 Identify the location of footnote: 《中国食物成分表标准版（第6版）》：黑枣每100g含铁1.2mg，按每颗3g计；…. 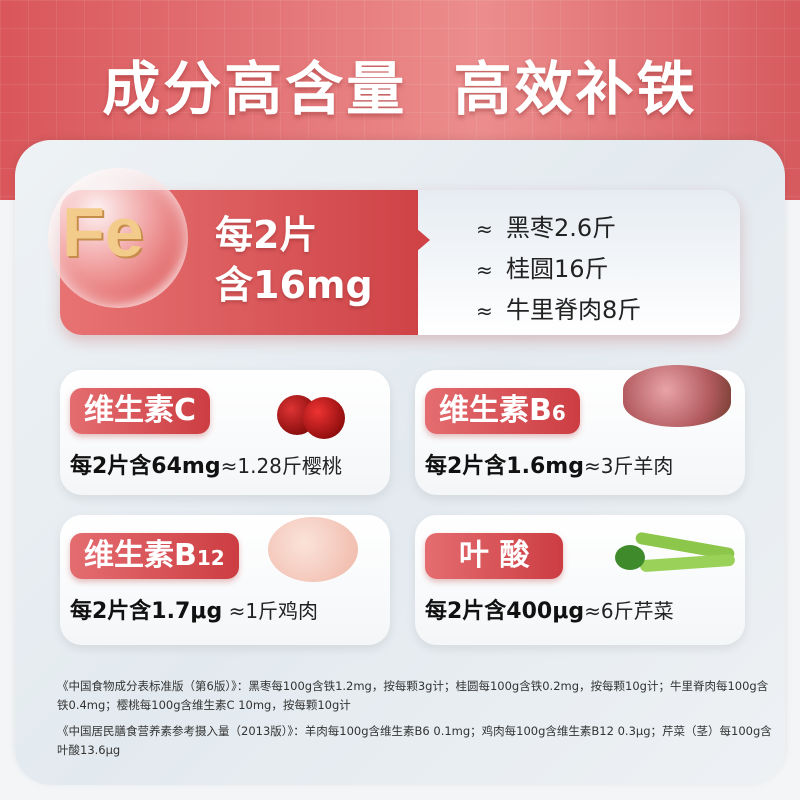
(413, 695).